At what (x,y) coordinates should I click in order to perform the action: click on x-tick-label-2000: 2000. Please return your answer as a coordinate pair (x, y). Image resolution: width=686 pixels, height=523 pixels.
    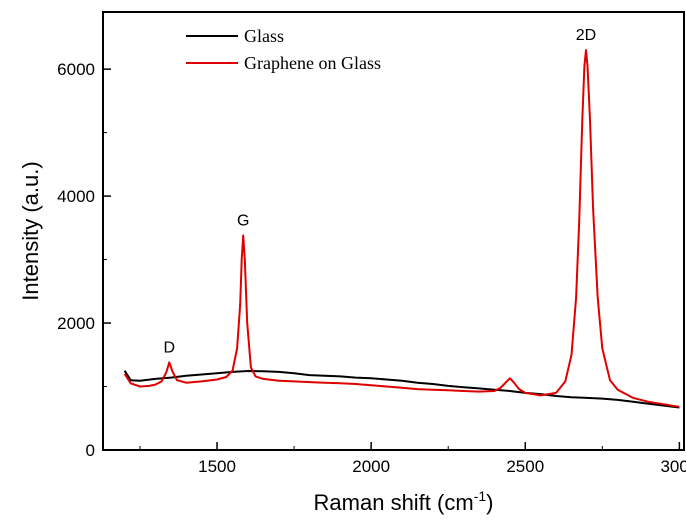
    Looking at the image, I should click on (371, 466).